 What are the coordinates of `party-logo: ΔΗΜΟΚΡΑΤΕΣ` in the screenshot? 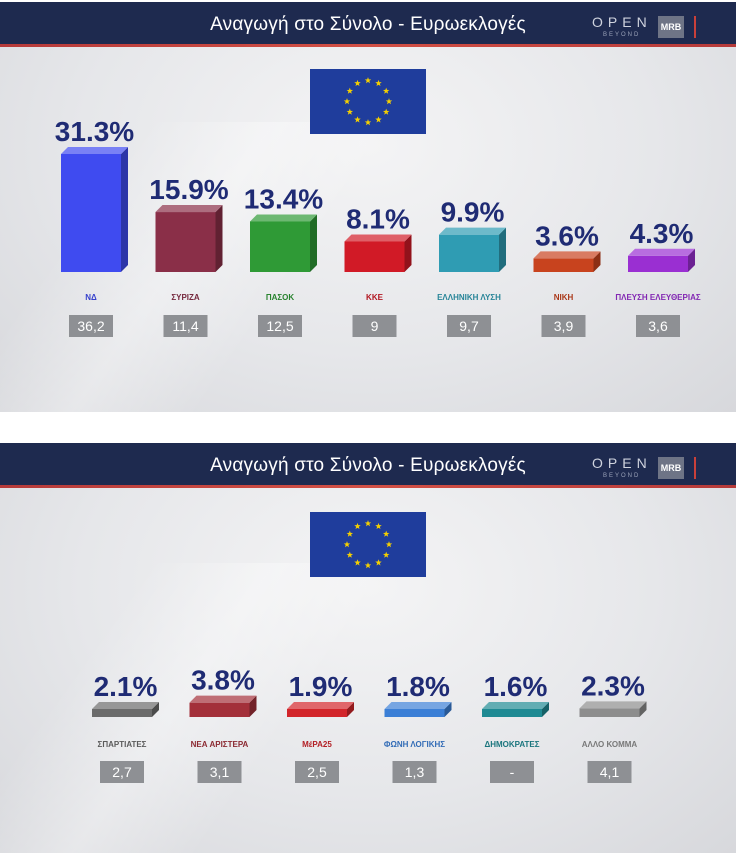 It's located at (511, 744).